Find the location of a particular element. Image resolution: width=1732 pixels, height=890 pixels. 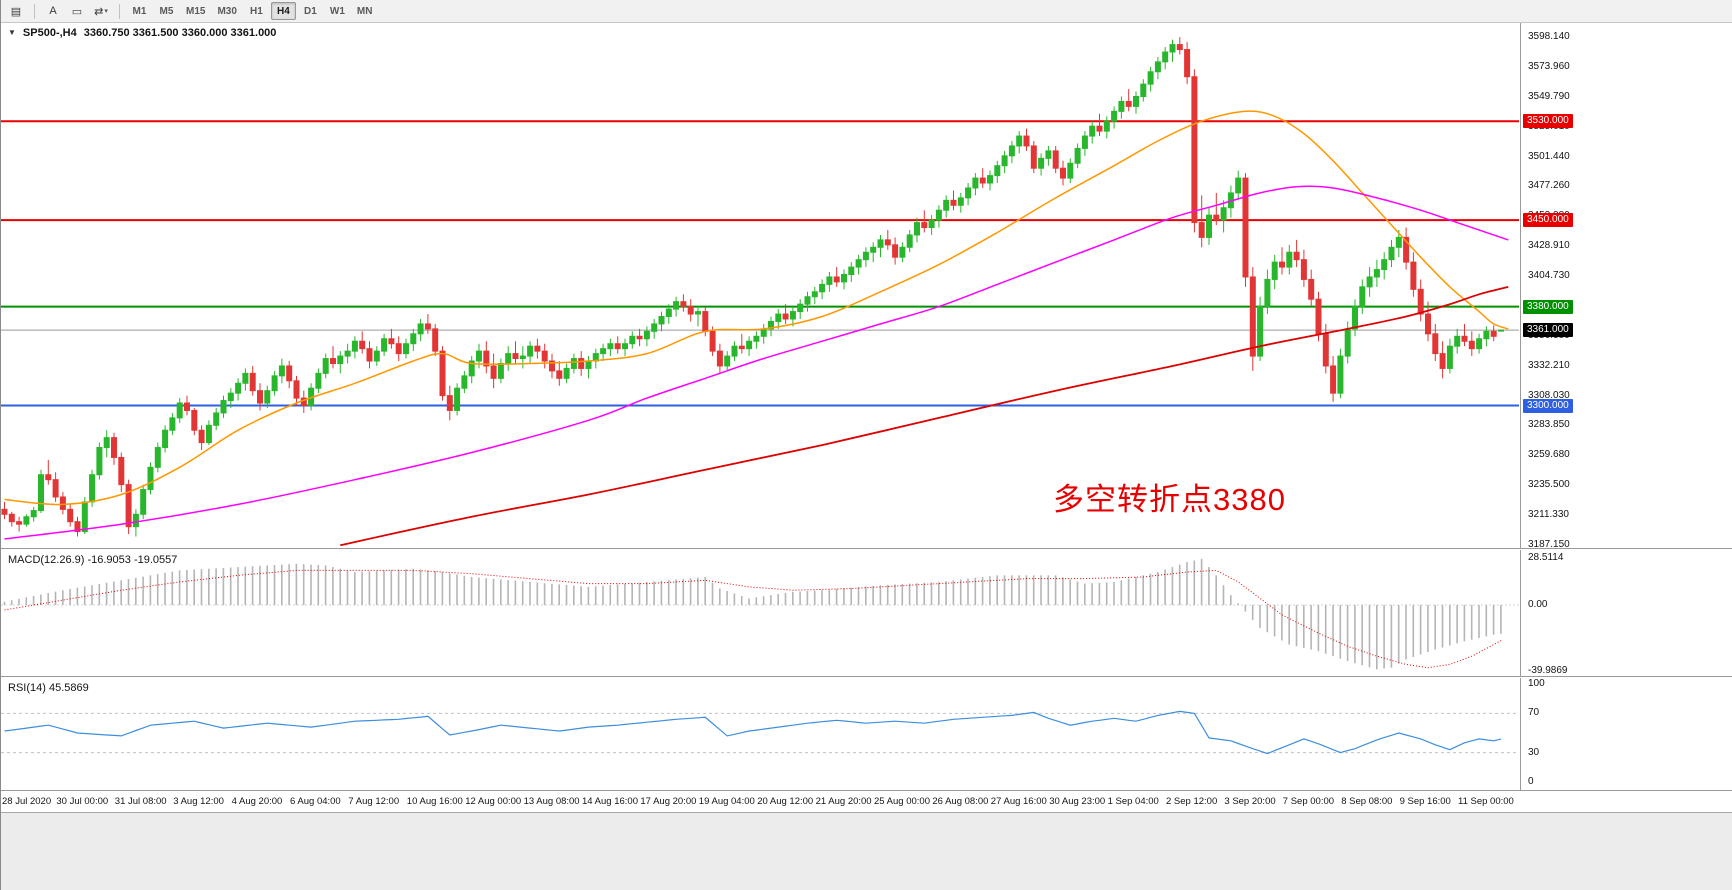

switch-tool-icon: ⇄ ▾ is located at coordinates (101, 11).